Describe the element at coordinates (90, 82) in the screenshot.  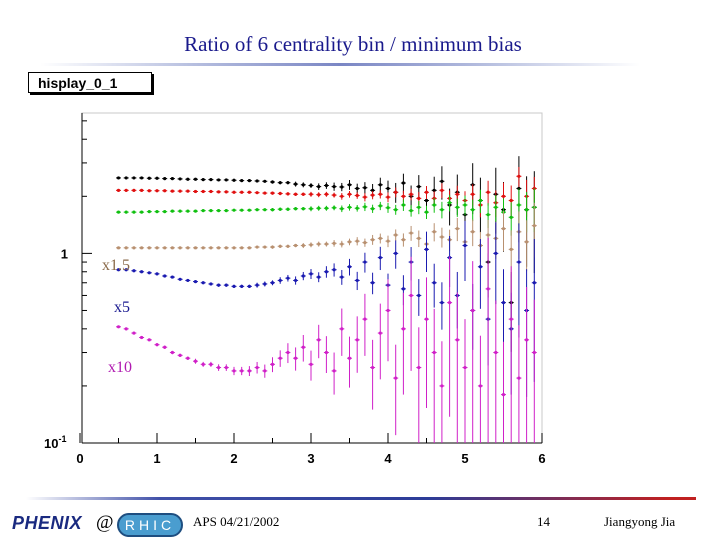
I see `histogram-label: hisplay_0_1` at that location.